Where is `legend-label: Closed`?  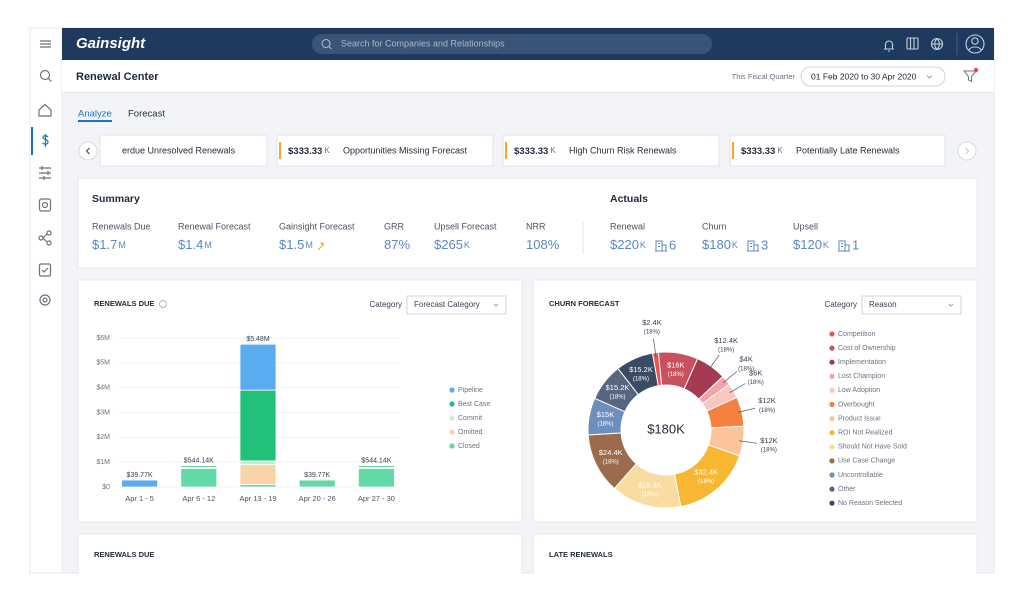 legend-label: Closed is located at coordinates (469, 446).